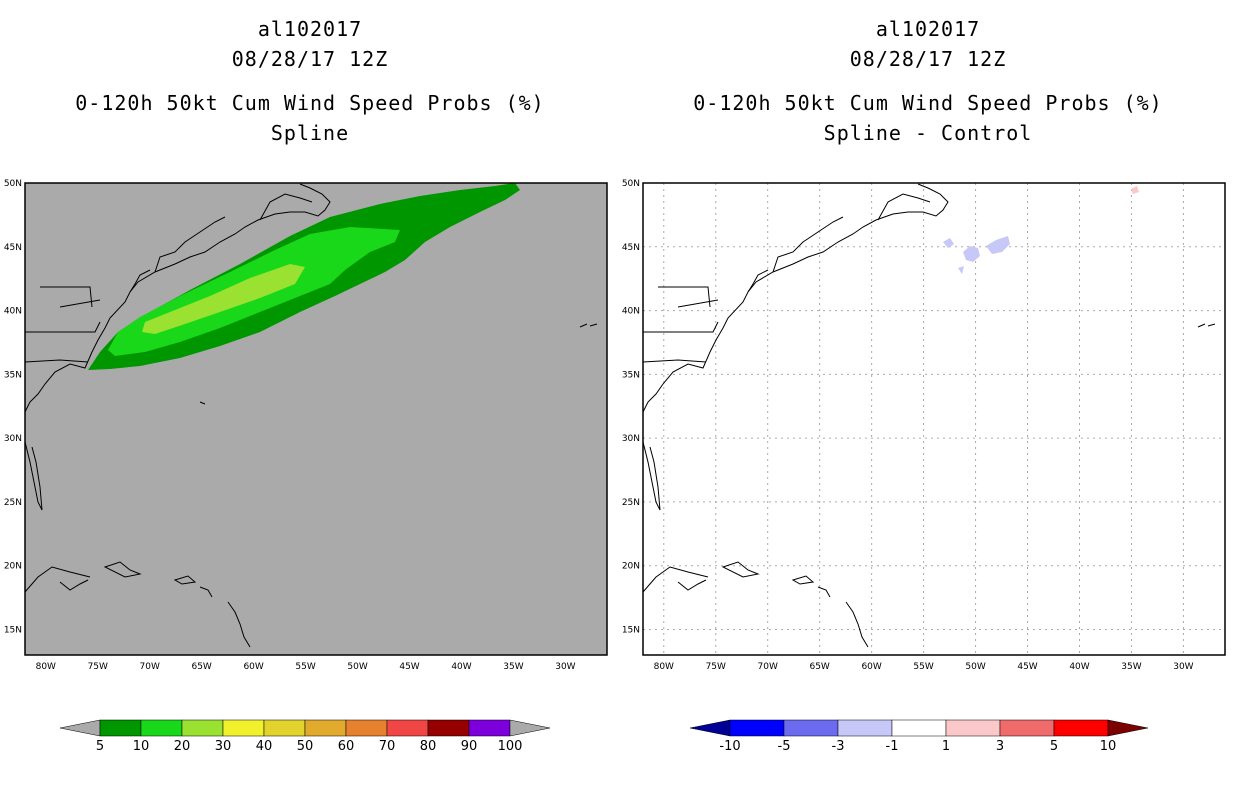 Image resolution: width=1236 pixels, height=800 pixels. Describe the element at coordinates (182, 746) in the screenshot. I see `colorbar-label: 20` at that location.